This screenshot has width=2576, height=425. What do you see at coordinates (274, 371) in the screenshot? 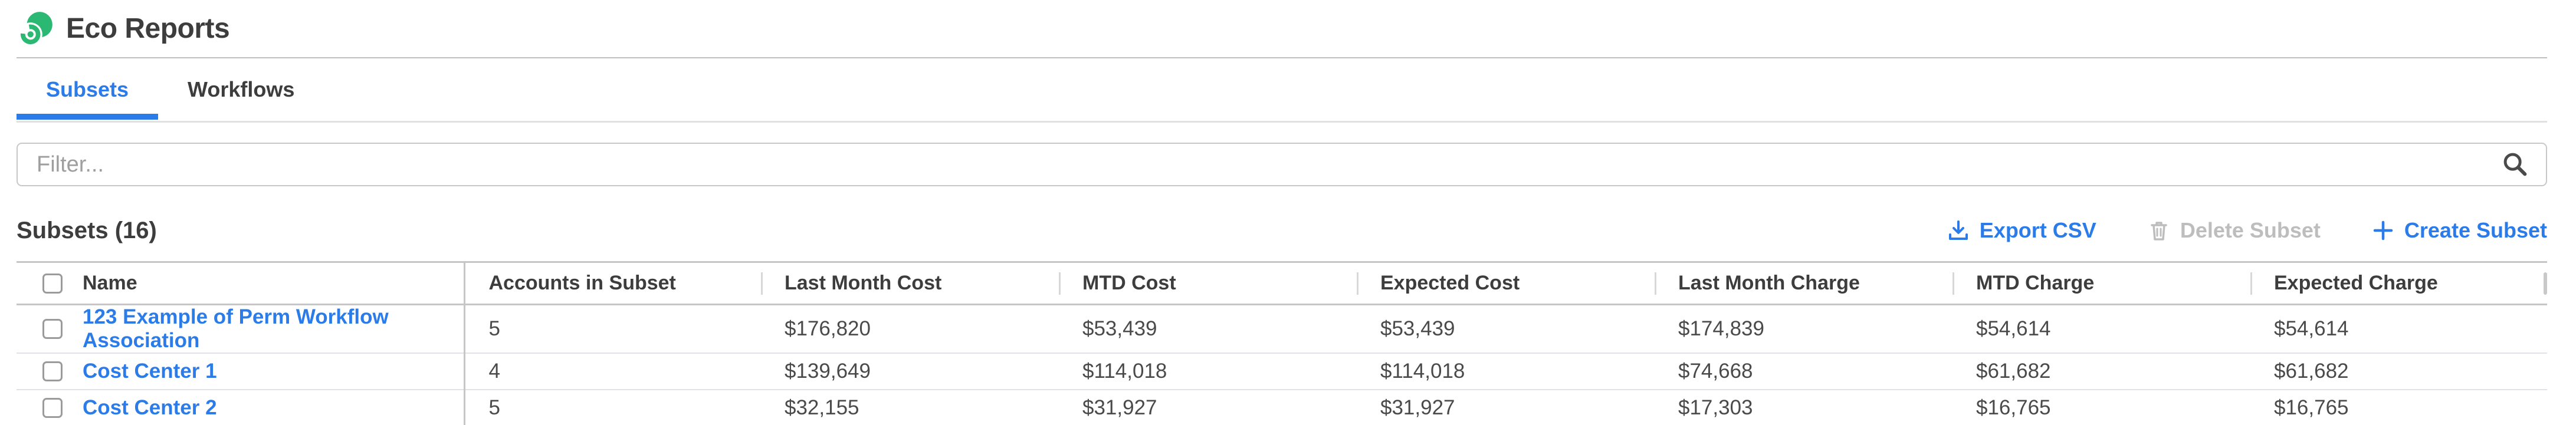
I see `subset-name-cell: Cost Center 1` at bounding box center [274, 371].